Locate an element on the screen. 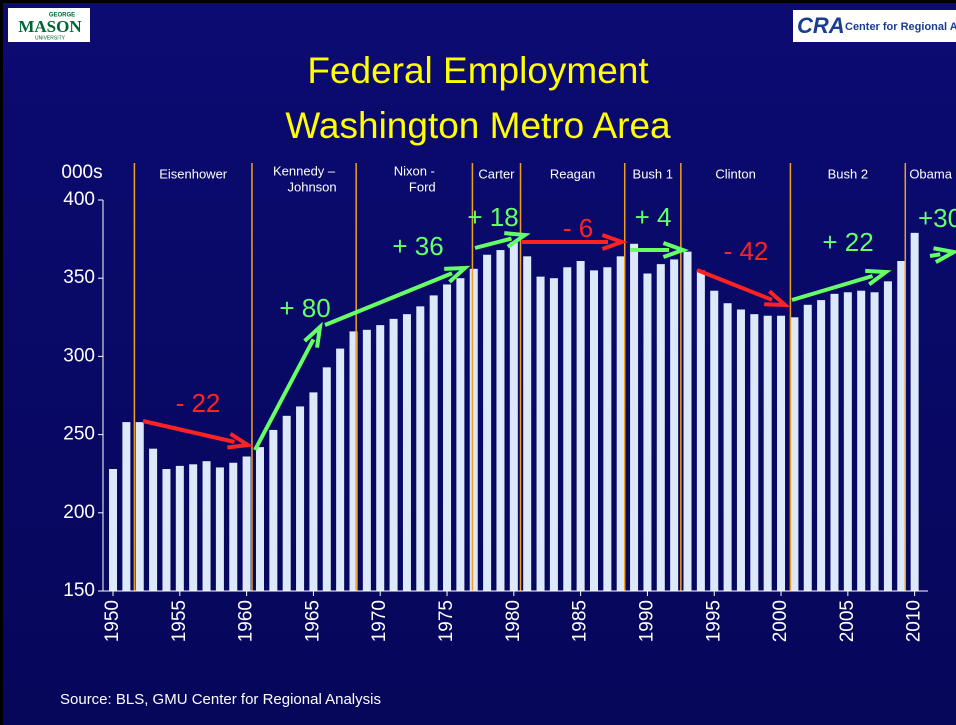 This screenshot has height=725, width=956. x-tick-label: 1965 is located at coordinates (312, 621).